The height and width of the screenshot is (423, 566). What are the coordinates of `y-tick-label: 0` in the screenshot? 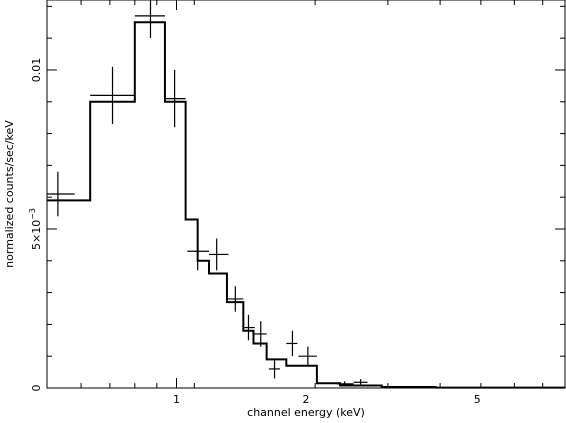 It's located at (36, 388).